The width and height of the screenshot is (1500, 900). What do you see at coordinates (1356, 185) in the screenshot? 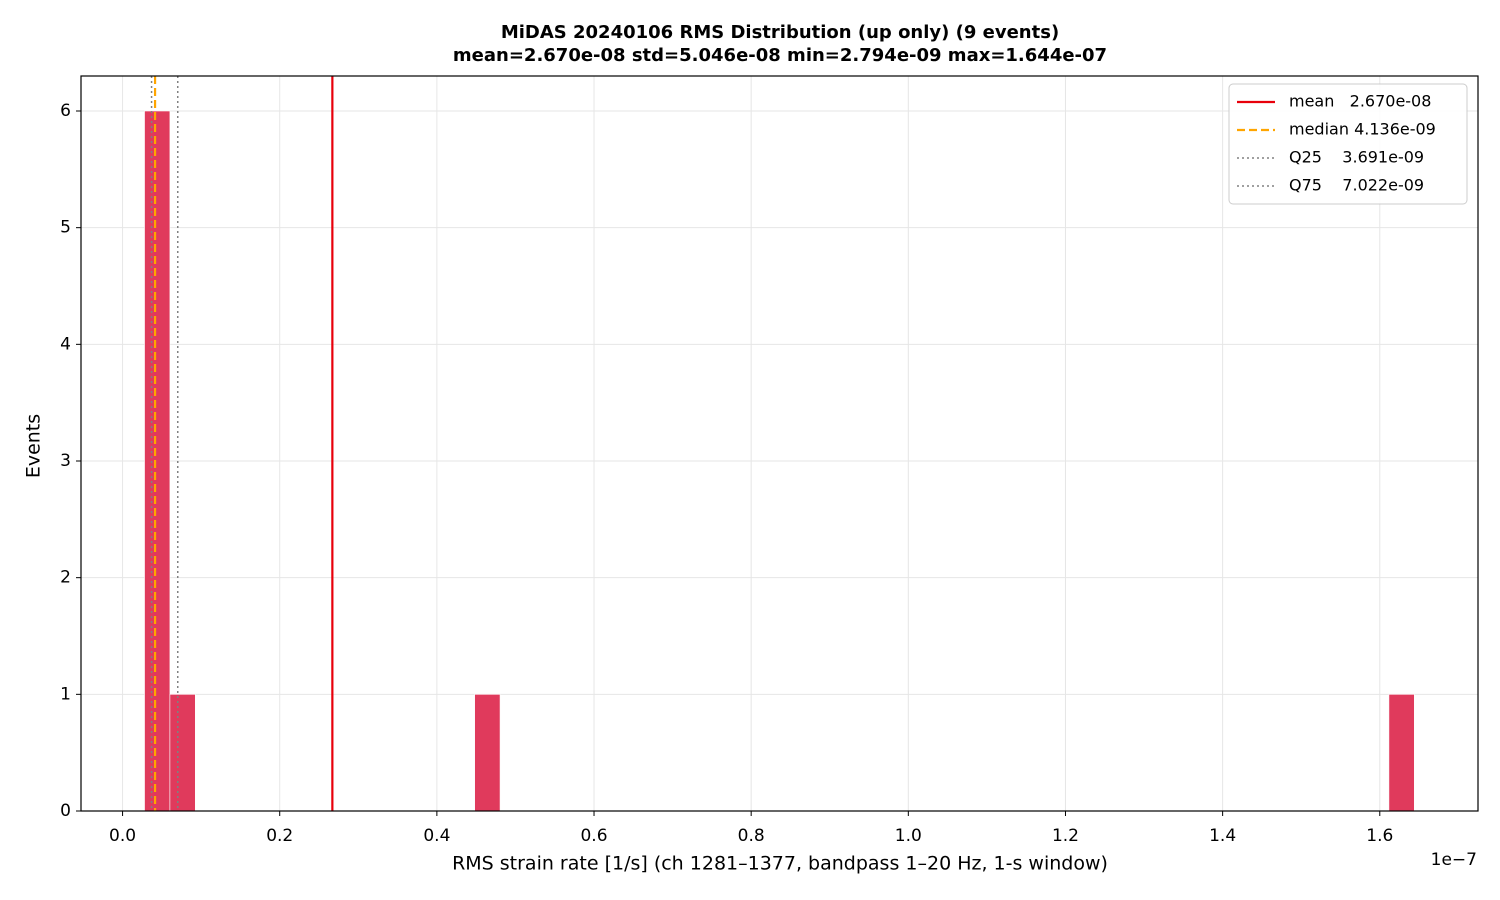
I see `legend-label: Q75 7.022e-09` at bounding box center [1356, 185].